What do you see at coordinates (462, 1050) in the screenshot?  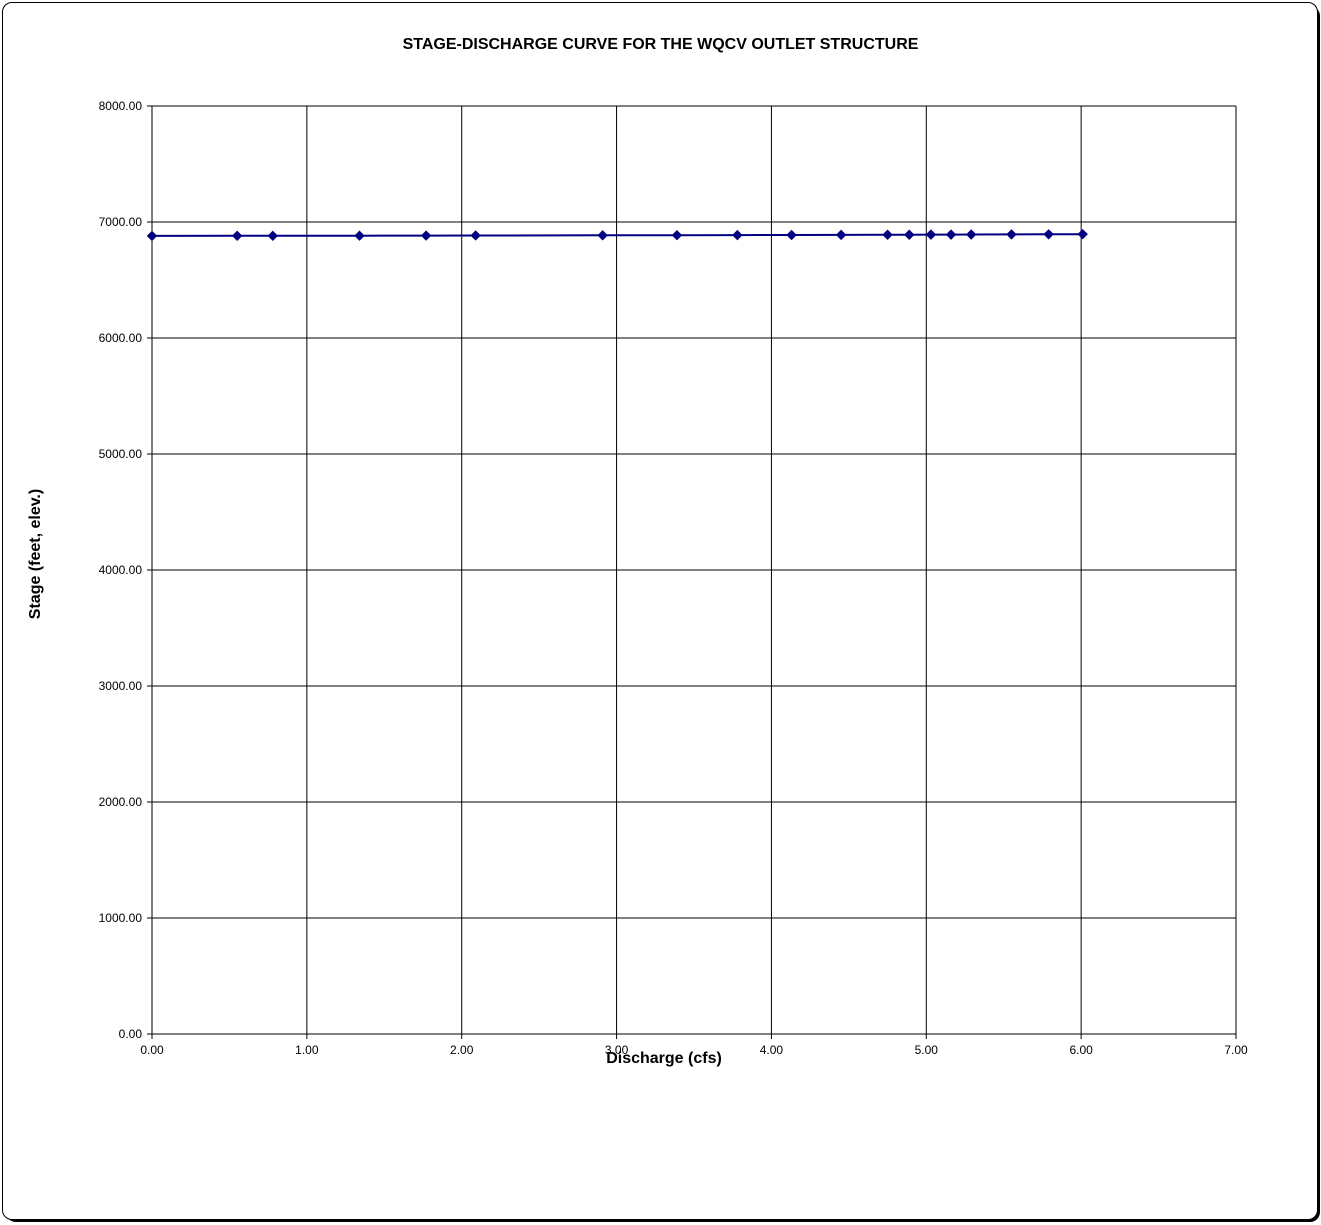 I see `x-tick-label: 2.00` at bounding box center [462, 1050].